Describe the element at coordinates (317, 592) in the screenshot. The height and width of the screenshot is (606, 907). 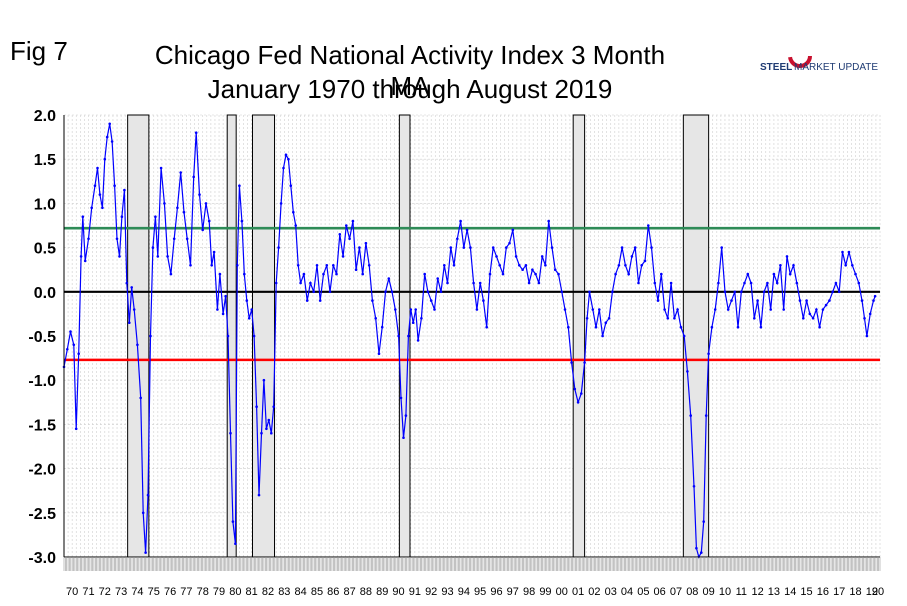
I see `x-tick-label: 85` at that location.